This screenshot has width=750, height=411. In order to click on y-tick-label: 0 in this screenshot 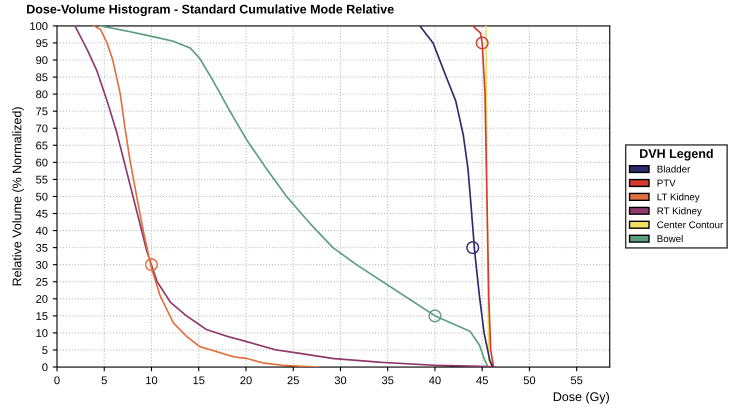, I will do `click(45, 367)`.